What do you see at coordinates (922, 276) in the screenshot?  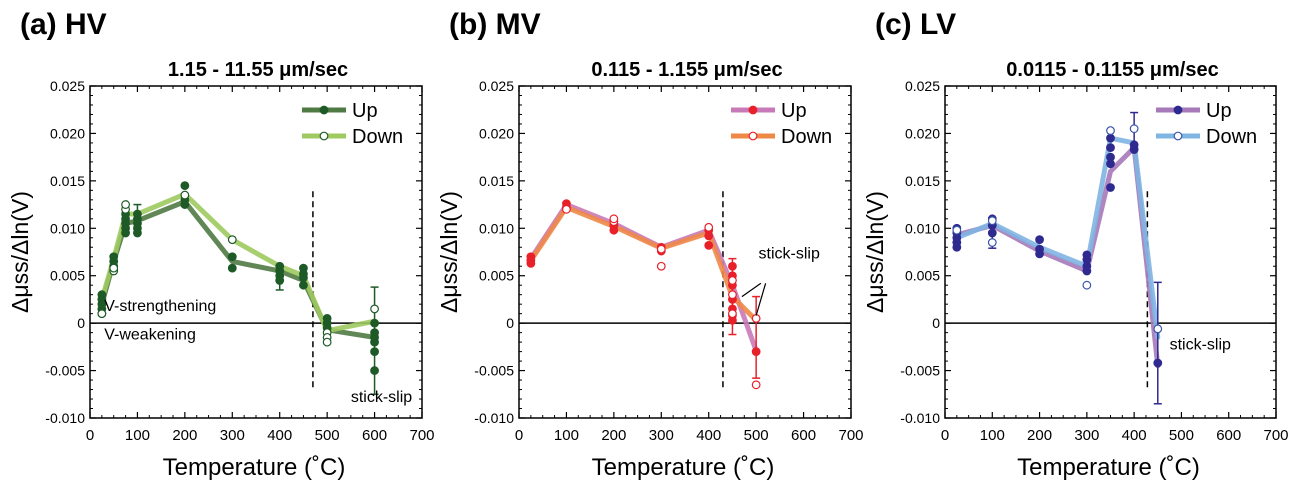 I see `y-tick-label: 0.005` at bounding box center [922, 276].